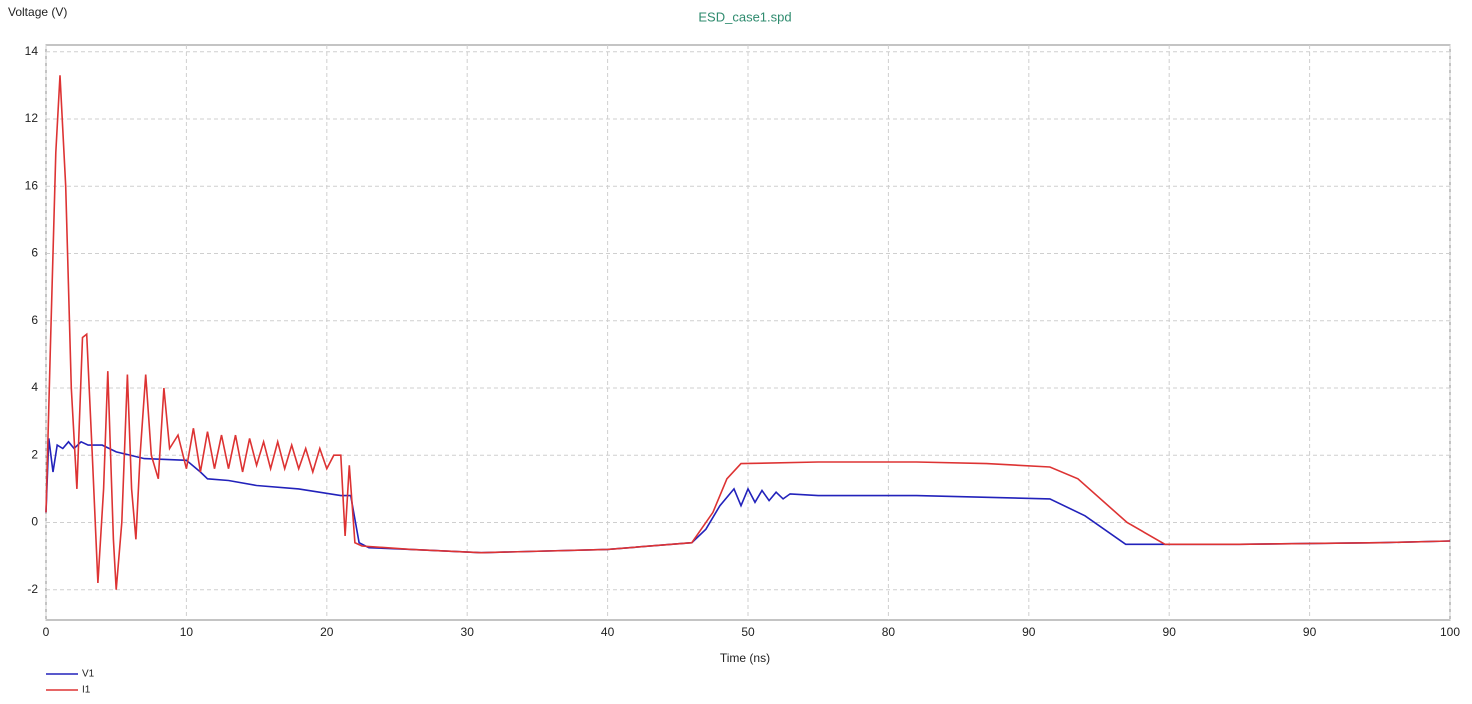 The width and height of the screenshot is (1472, 704). I want to click on y-axis-label: Voltage (V), so click(37, 12).